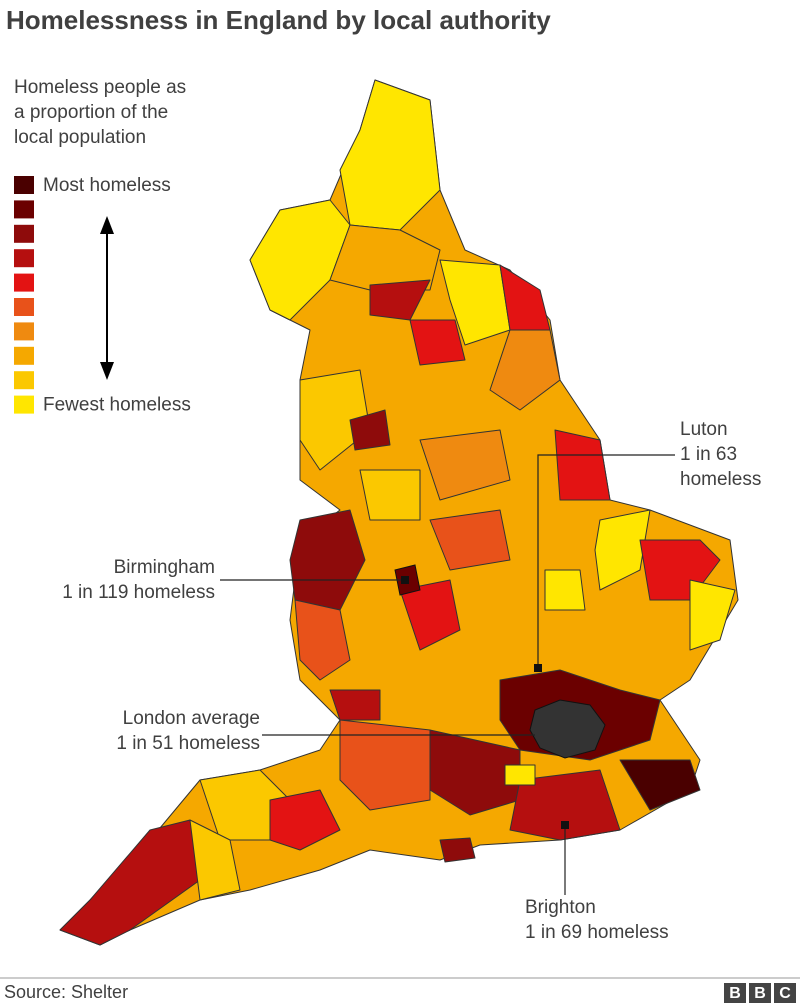 Image resolution: width=800 pixels, height=1006 pixels. Describe the element at coordinates (107, 185) in the screenshot. I see `legend-label: Most homeless` at that location.